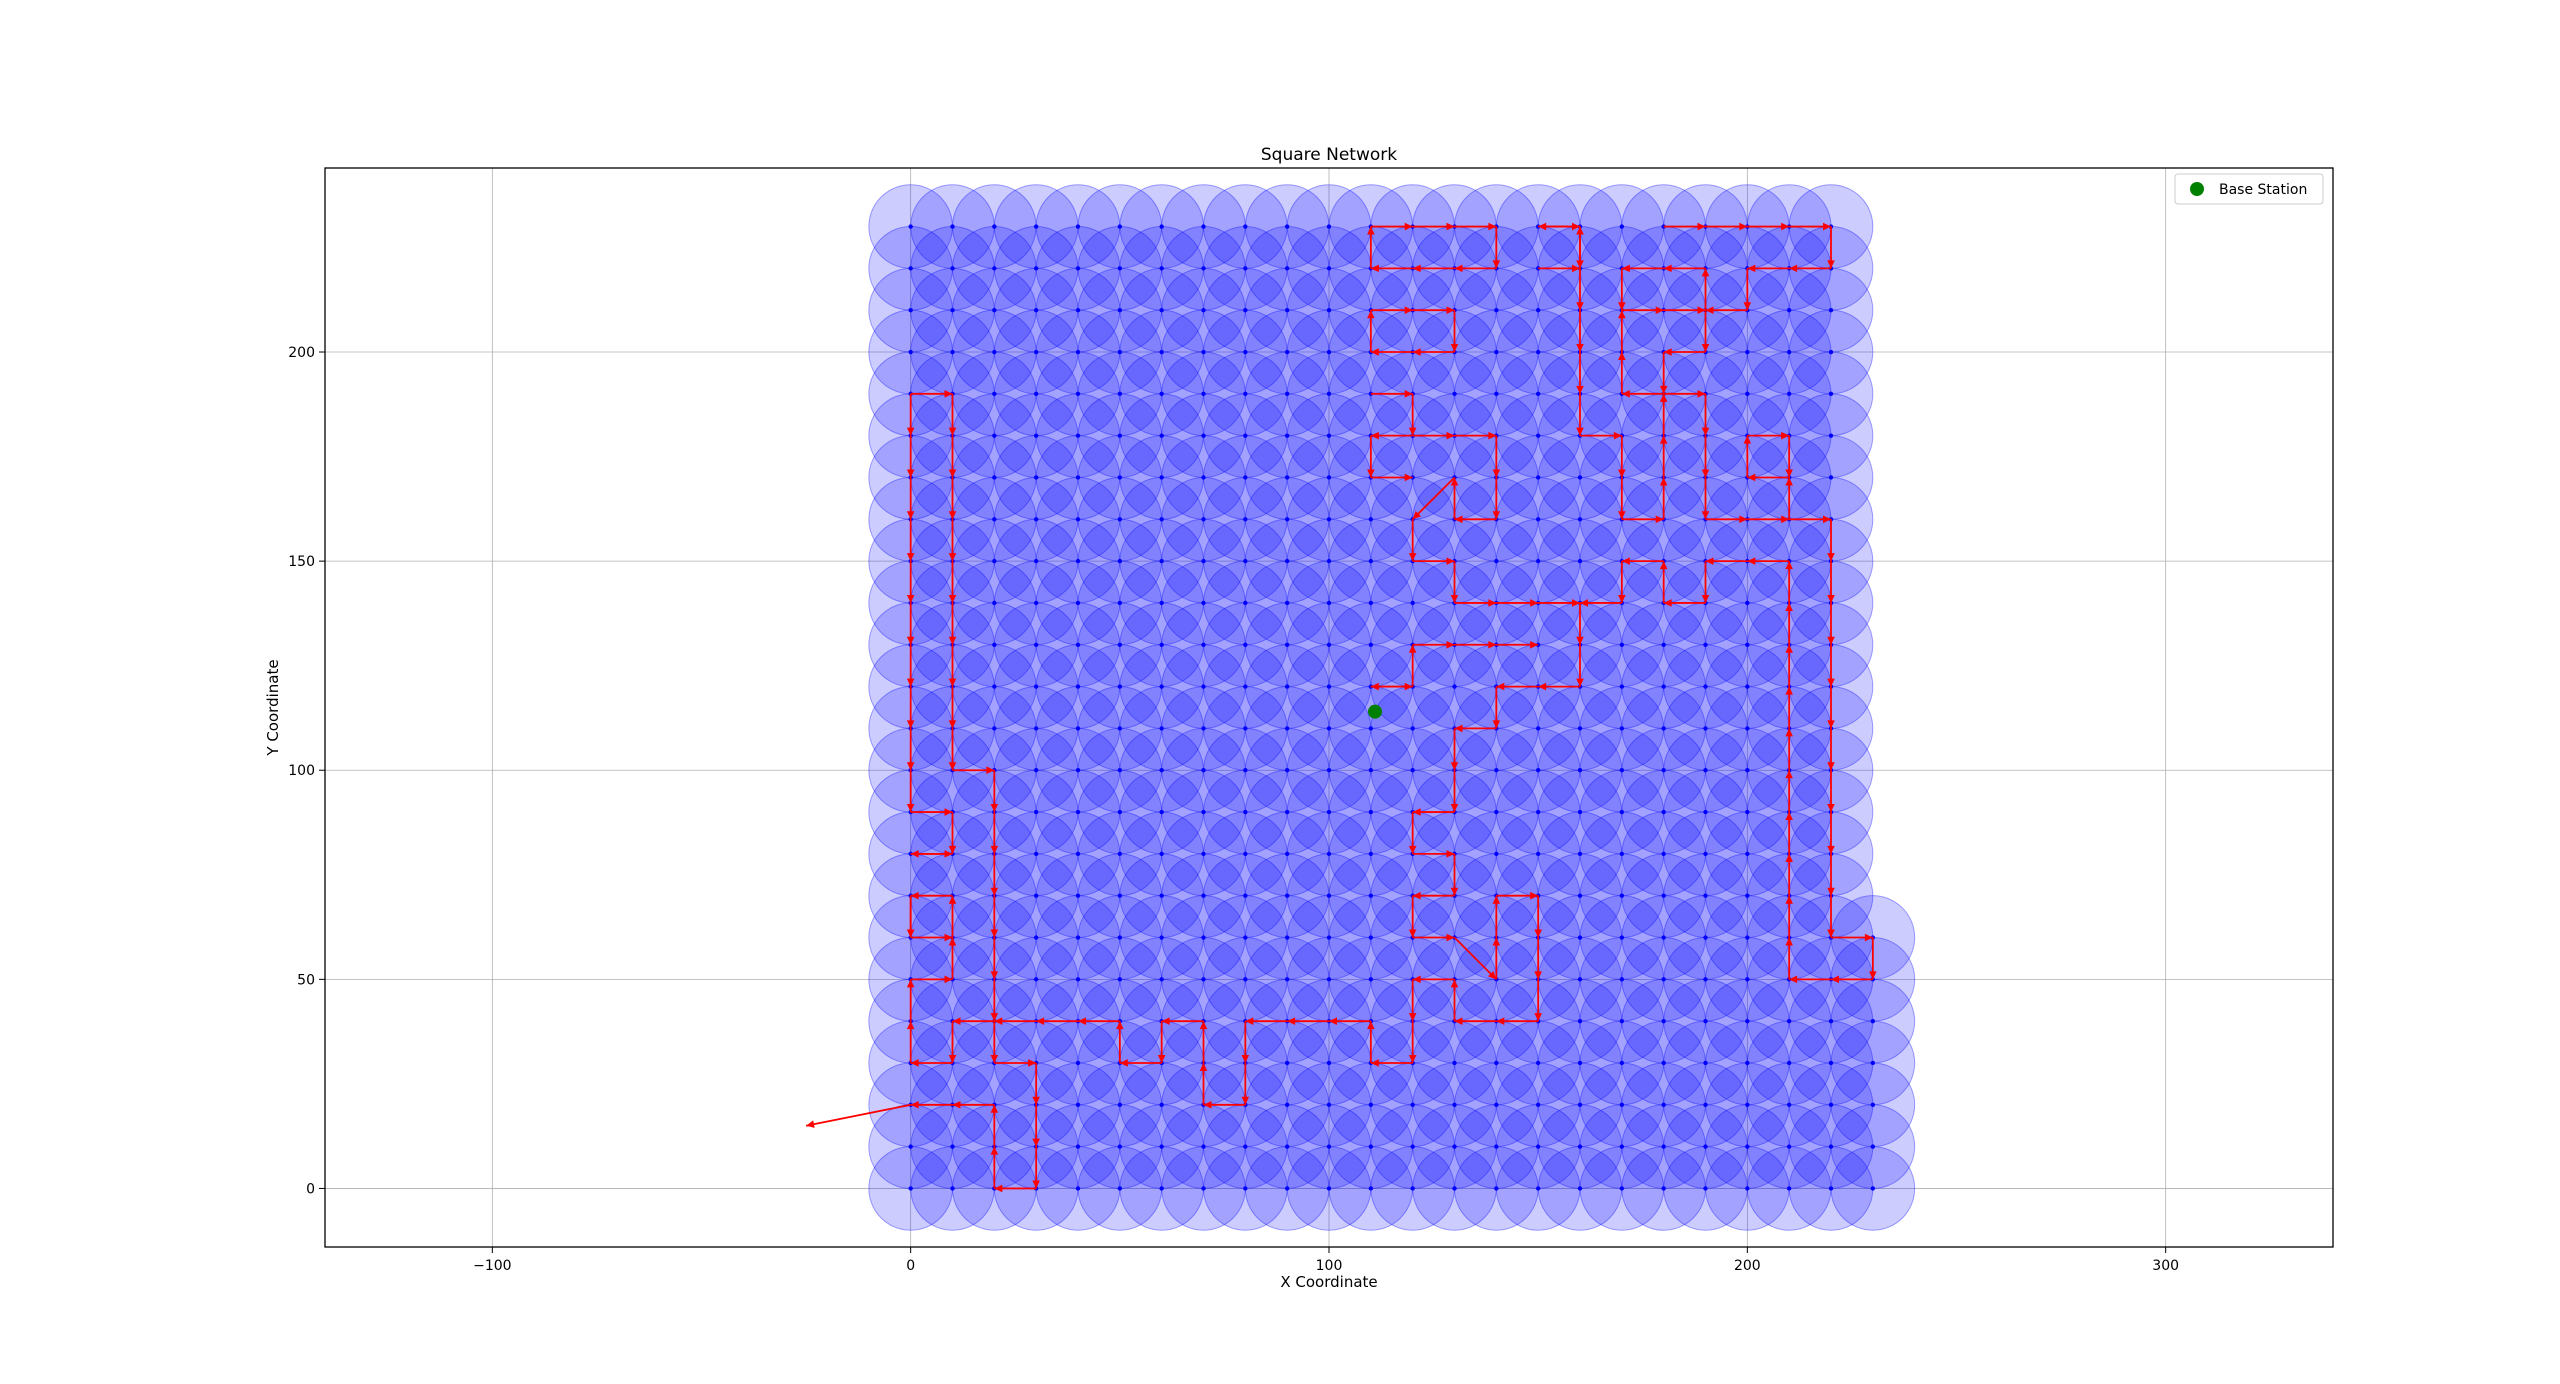 Image resolution: width=2560 pixels, height=1384 pixels. I want to click on legend-box, so click(2249, 189).